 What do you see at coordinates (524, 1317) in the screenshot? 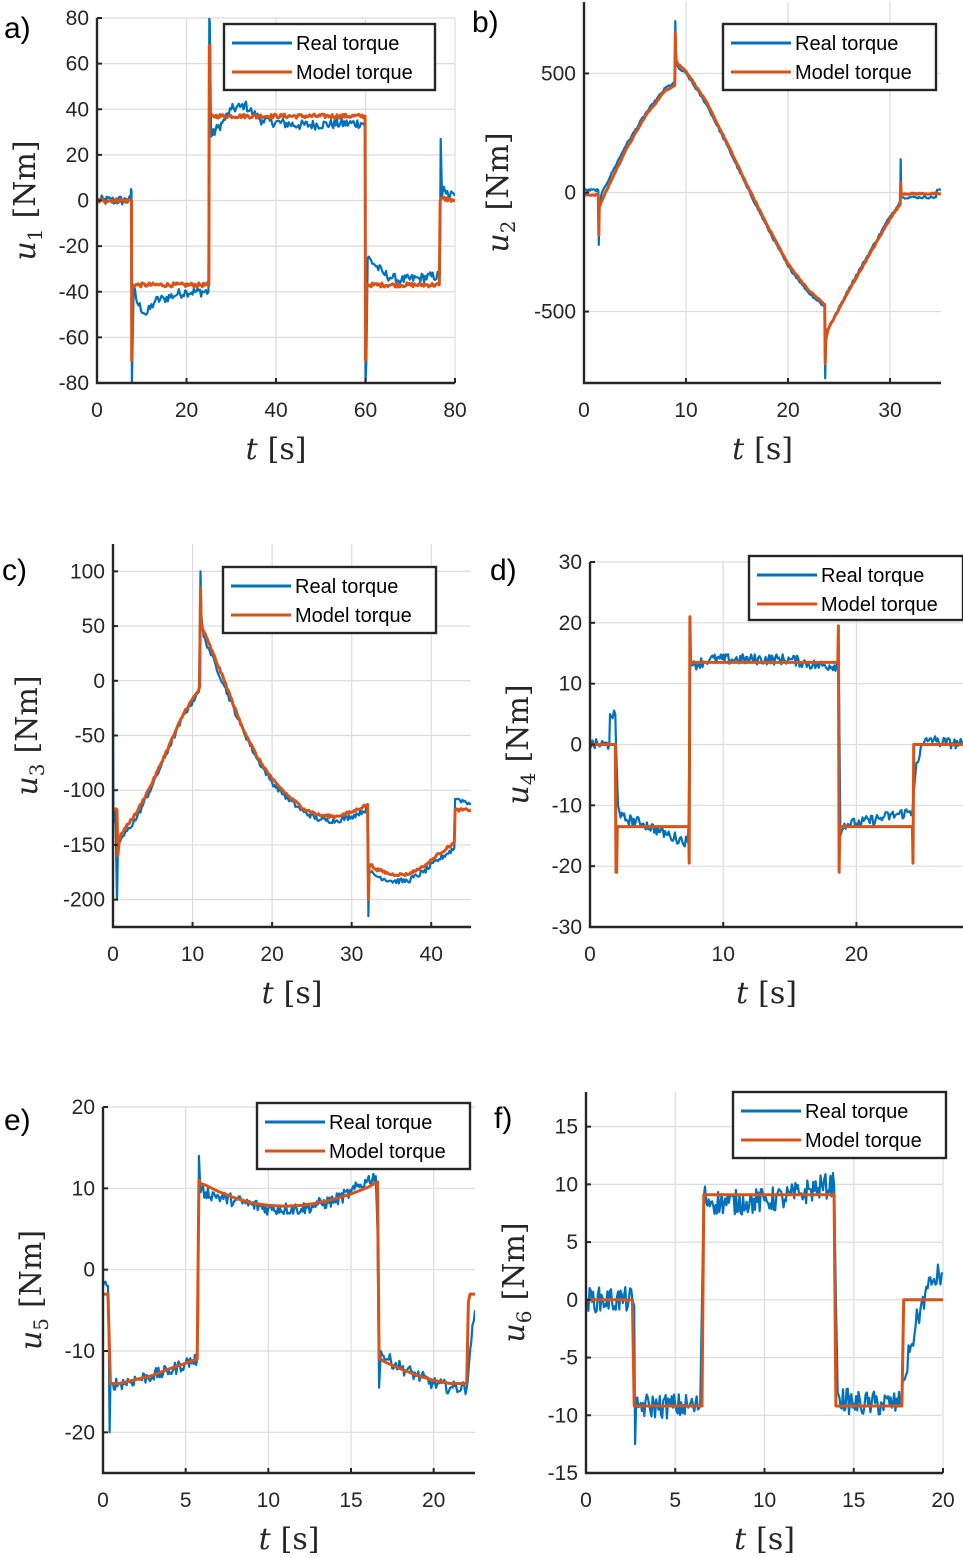
I see `y-axis-subscript: 6` at bounding box center [524, 1317].